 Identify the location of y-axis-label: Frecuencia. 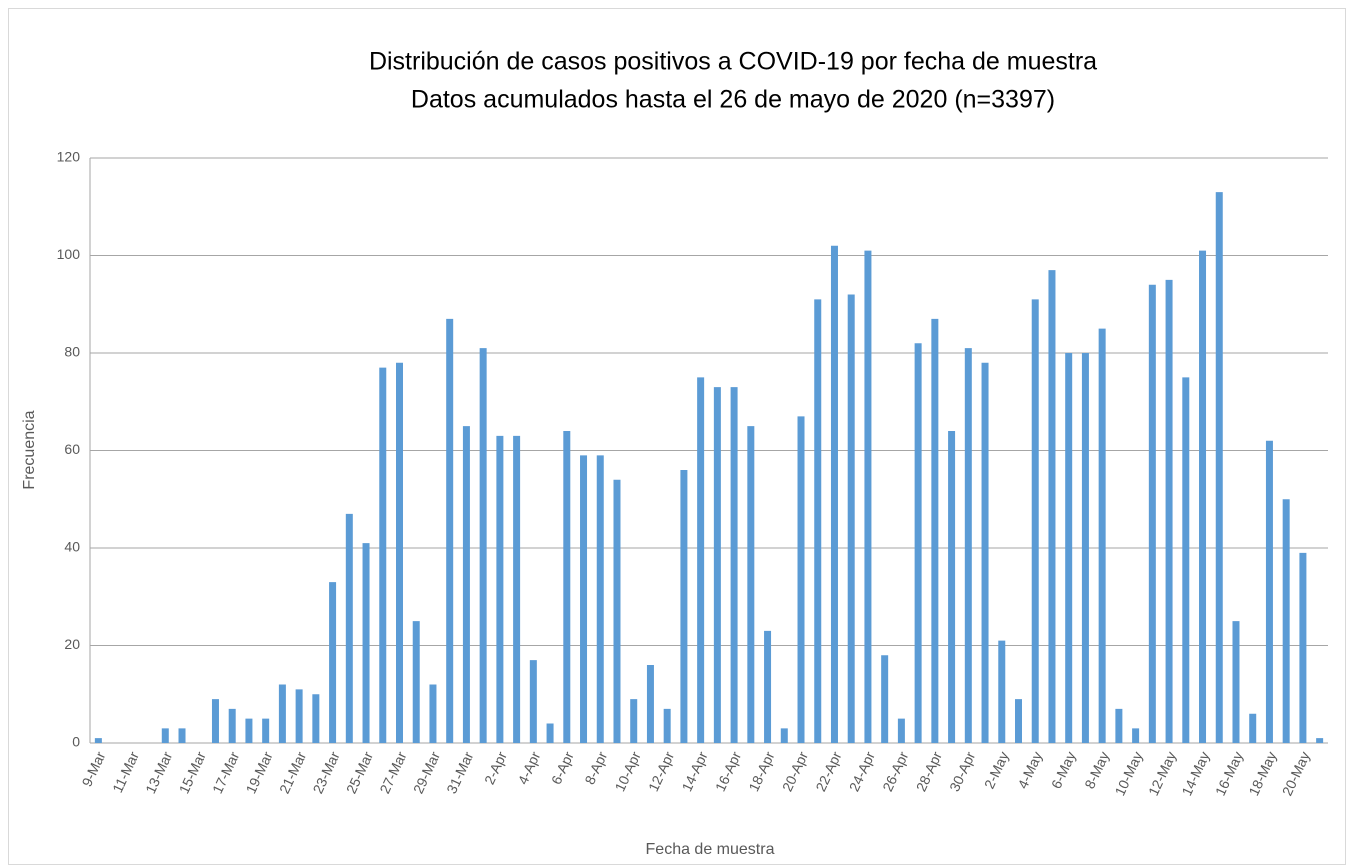
(29, 449).